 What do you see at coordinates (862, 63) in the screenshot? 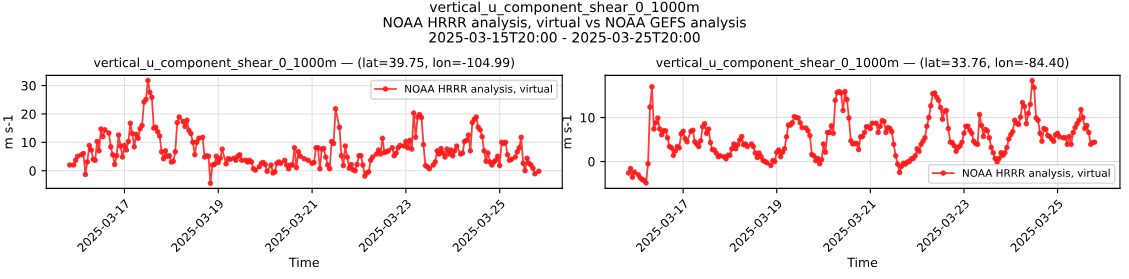
I see `chart-title: vertical_u_component_shear_0_1000m — (lat=33.76, lon=-84.40)` at bounding box center [862, 63].